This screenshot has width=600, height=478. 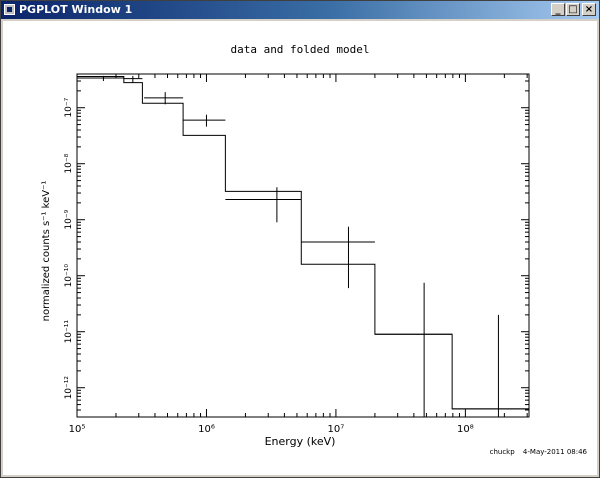 I want to click on chart-title: data and folded model, so click(x=299, y=49).